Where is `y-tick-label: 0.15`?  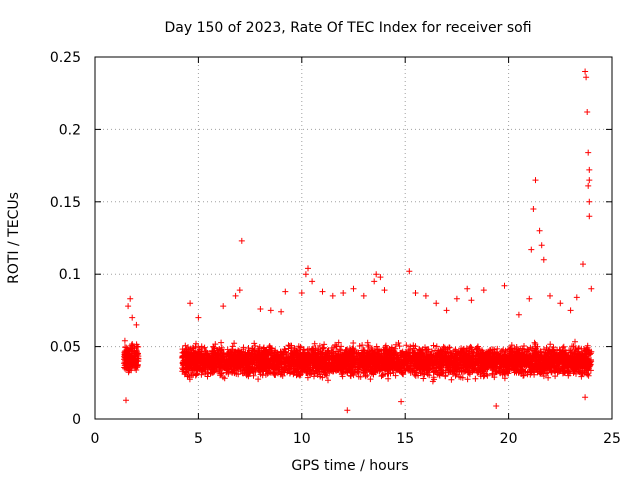
y-tick-label: 0.15 is located at coordinates (65, 203).